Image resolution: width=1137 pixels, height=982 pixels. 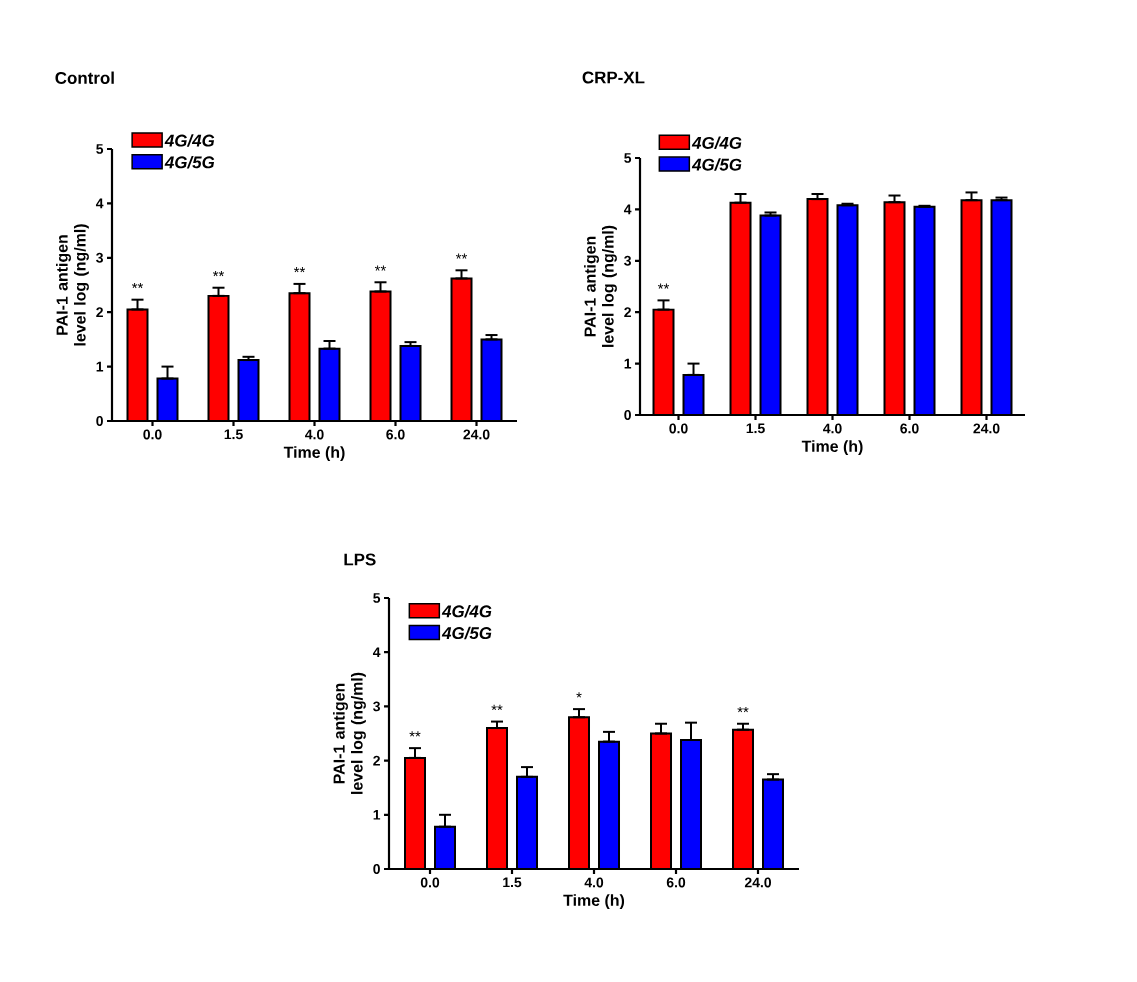 What do you see at coordinates (613, 77) in the screenshot?
I see `chart-title: CRP-XL` at bounding box center [613, 77].